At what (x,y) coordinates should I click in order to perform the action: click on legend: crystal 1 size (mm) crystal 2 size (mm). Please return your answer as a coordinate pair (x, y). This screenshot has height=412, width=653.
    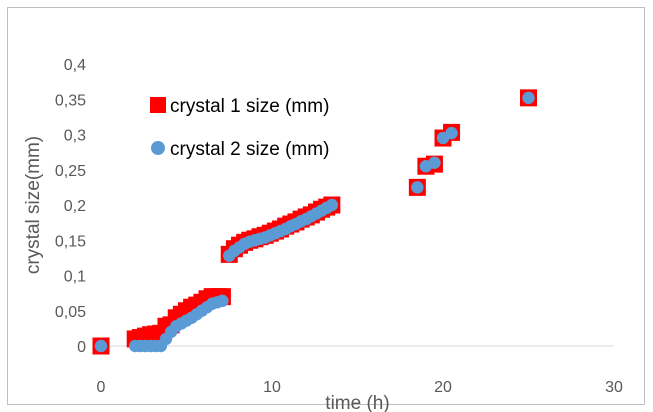
    Looking at the image, I should click on (239, 128).